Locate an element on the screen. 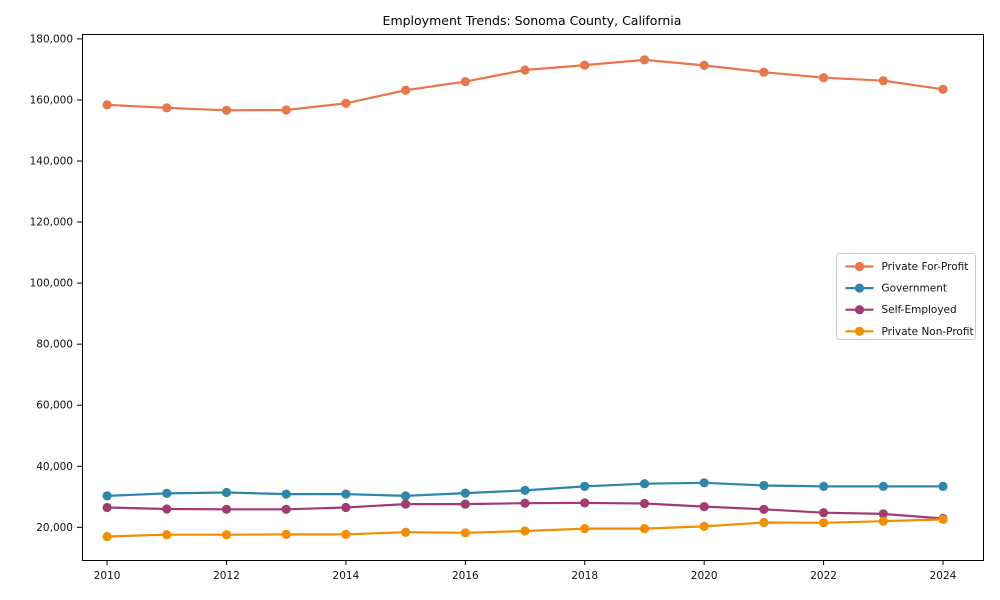  legend-item-self-employed: Self-Employed is located at coordinates (901, 310).